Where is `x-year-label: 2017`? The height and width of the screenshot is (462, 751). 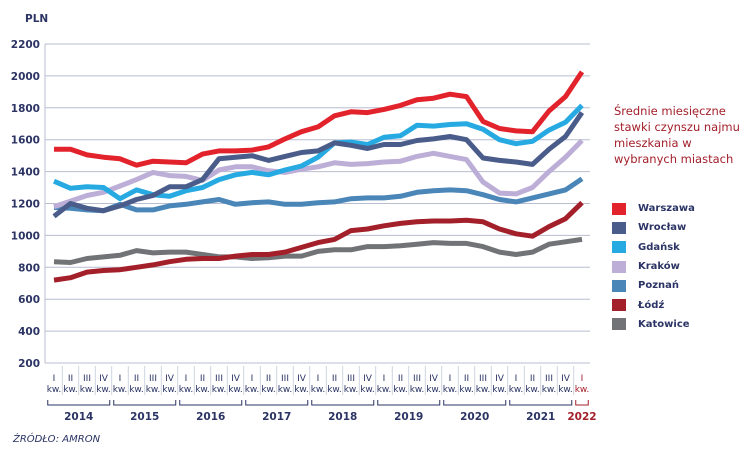 x-year-label: 2017 is located at coordinates (276, 417).